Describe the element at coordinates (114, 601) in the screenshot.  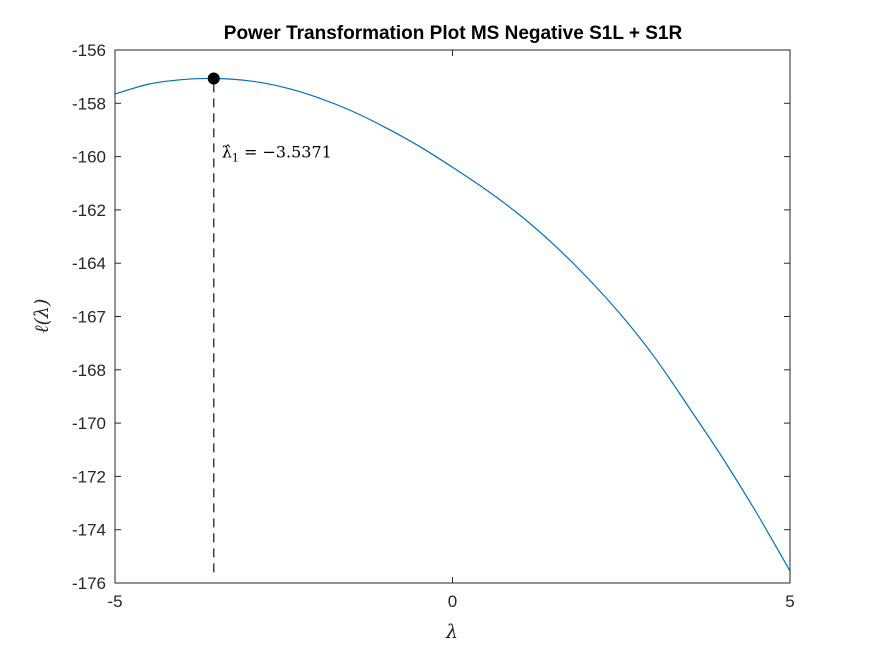
I see `x-tick-label: -5` at that location.